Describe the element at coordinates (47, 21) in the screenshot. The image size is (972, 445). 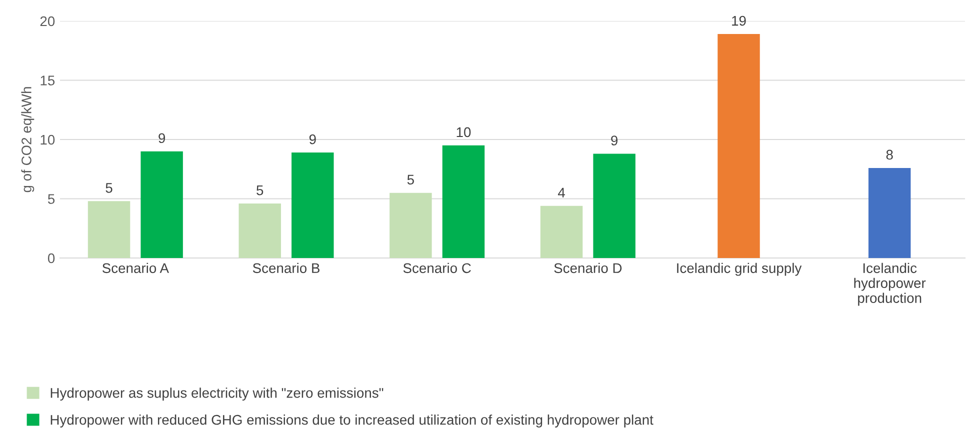
I see `y-tick-label: 20` at that location.